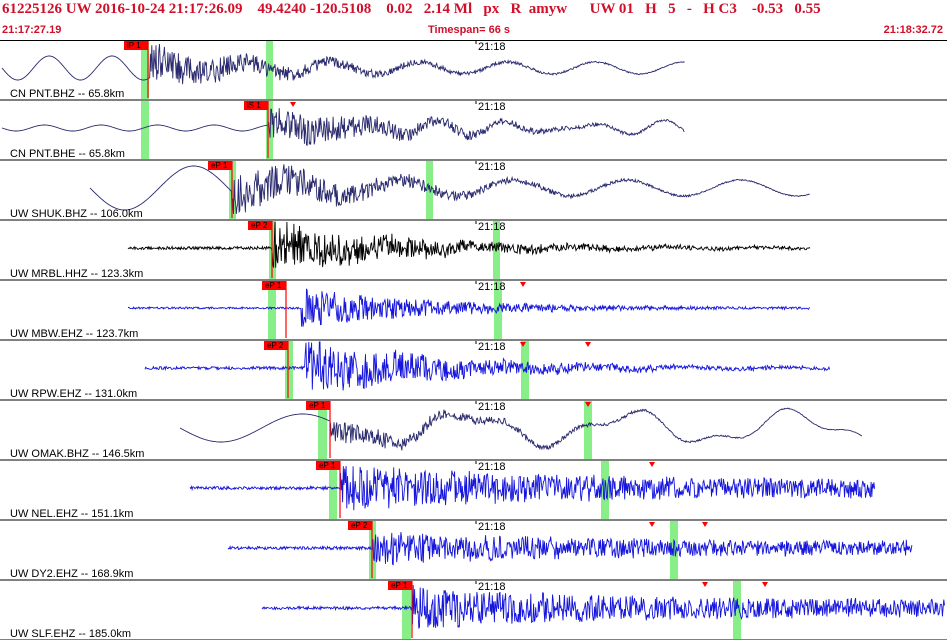  I want to click on pick-label: iP 1, so click(134, 45).